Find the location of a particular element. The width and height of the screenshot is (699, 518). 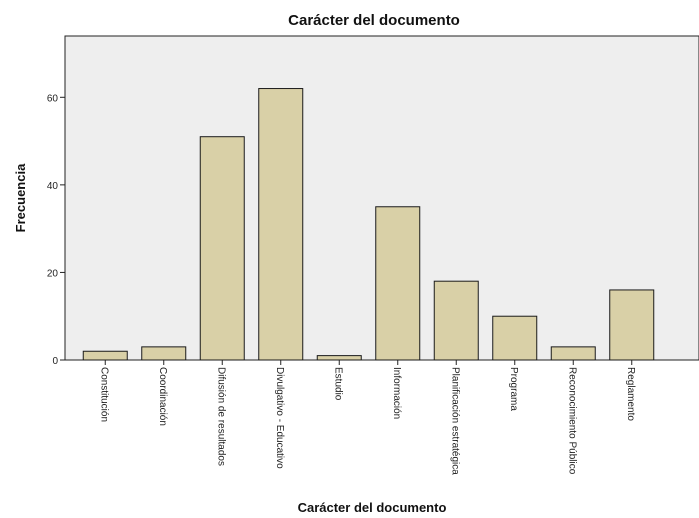

y-tick-label: 0 is located at coordinates (55, 361).